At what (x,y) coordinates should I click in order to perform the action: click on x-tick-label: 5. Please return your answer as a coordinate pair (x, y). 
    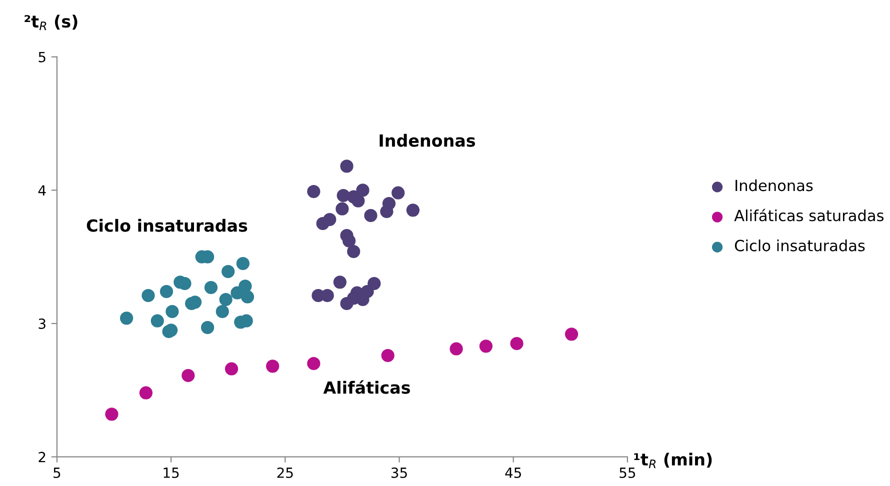
    Looking at the image, I should click on (57, 473).